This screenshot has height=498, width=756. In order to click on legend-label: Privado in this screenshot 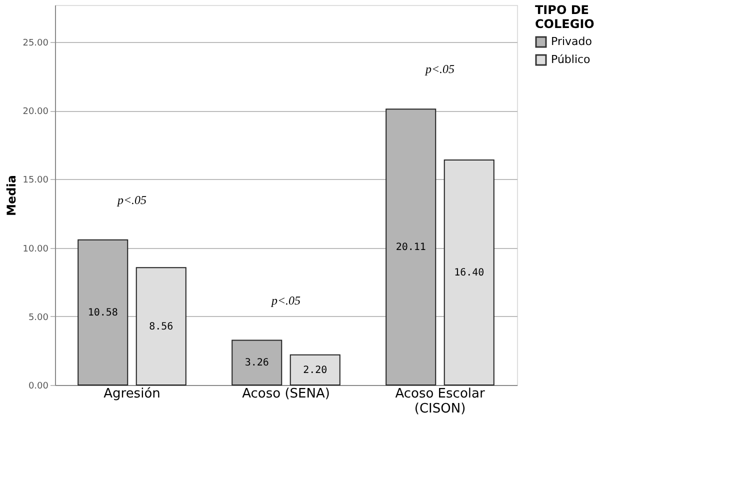, I will do `click(571, 41)`.